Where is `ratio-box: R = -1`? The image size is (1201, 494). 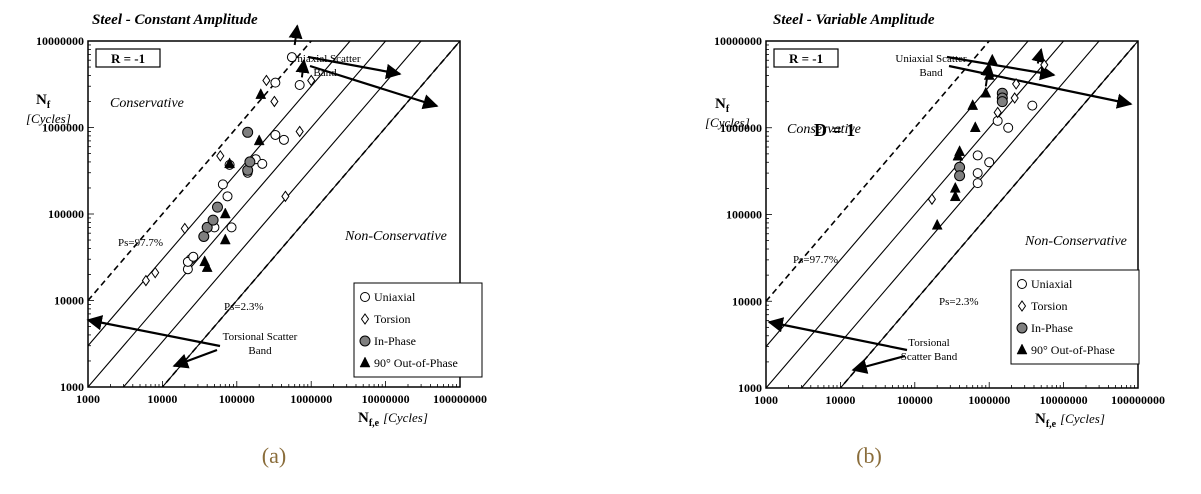 ratio-box: R = -1 is located at coordinates (128, 58).